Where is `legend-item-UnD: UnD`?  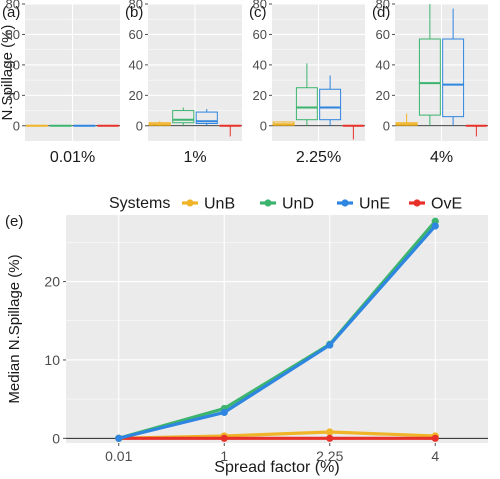 legend-item-UnD: UnD is located at coordinates (287, 204).